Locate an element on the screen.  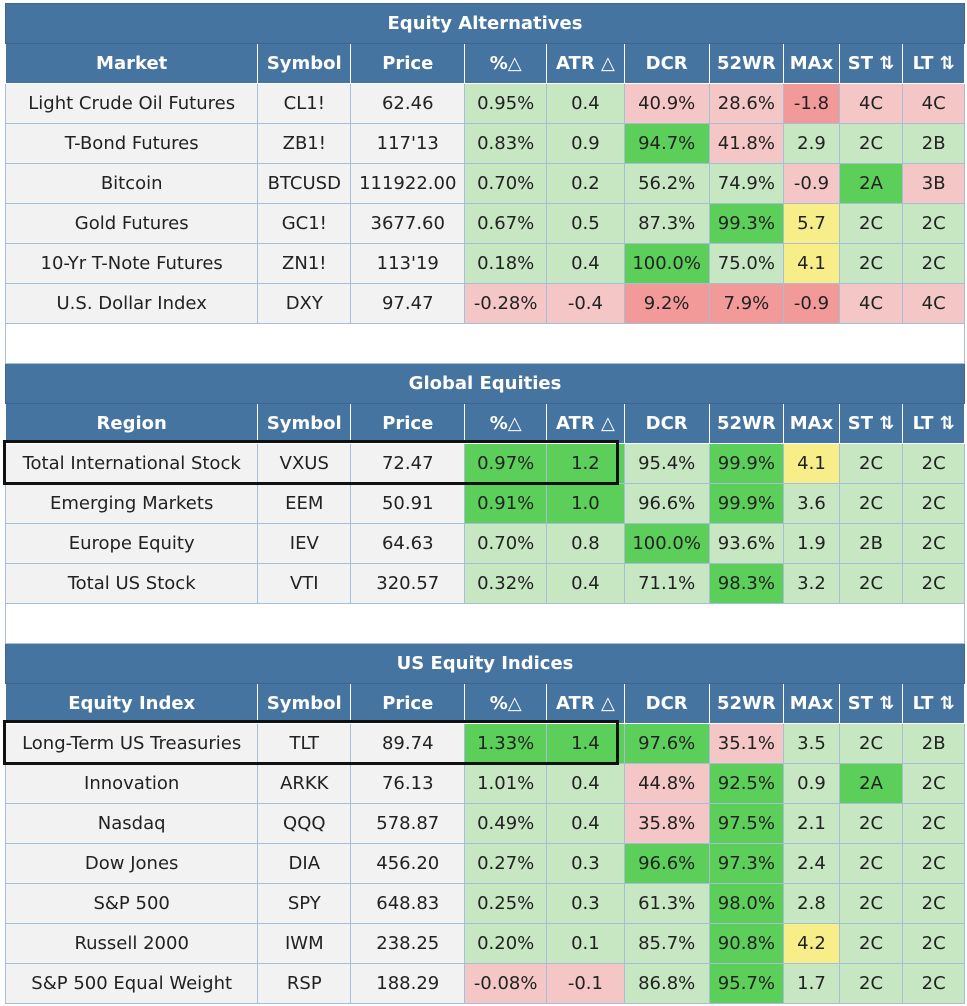
cell-price: 188.29 is located at coordinates (408, 983).